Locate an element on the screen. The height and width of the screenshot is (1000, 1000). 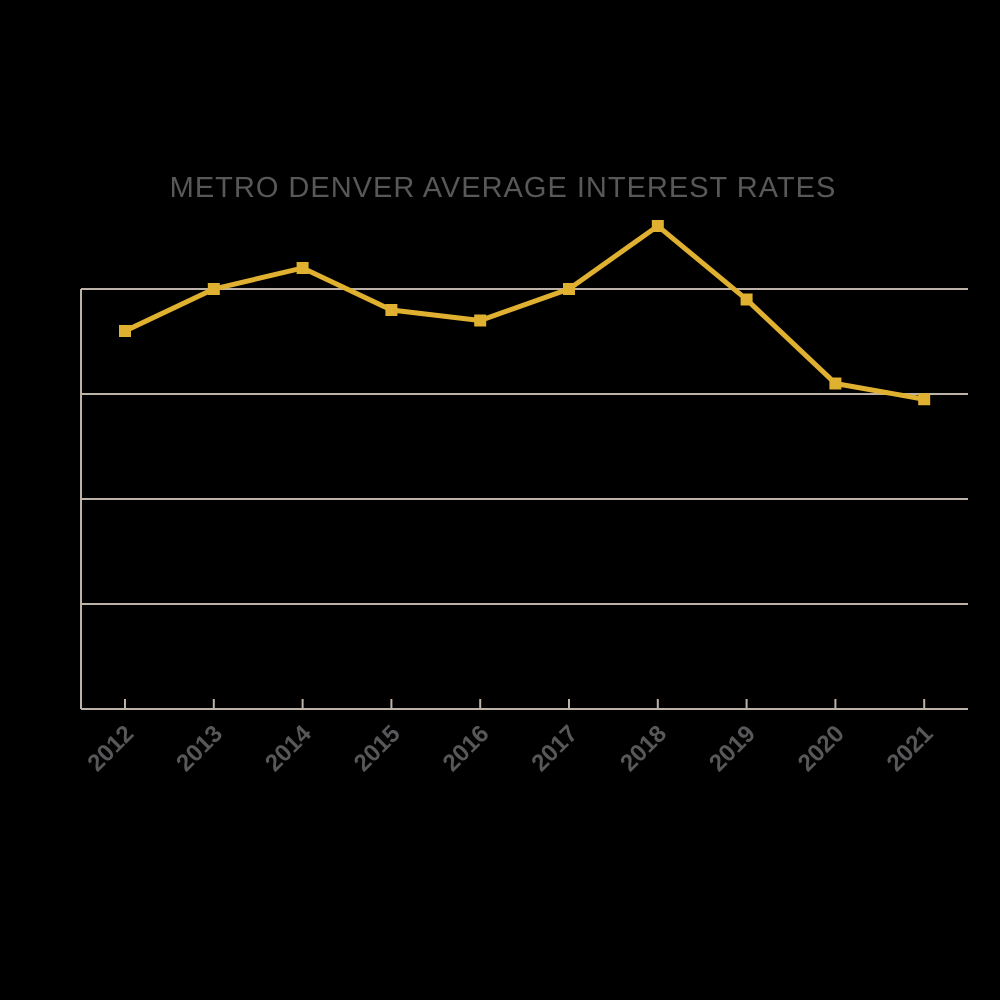
x-tick-label-2015: 2015 is located at coordinates (377, 748).